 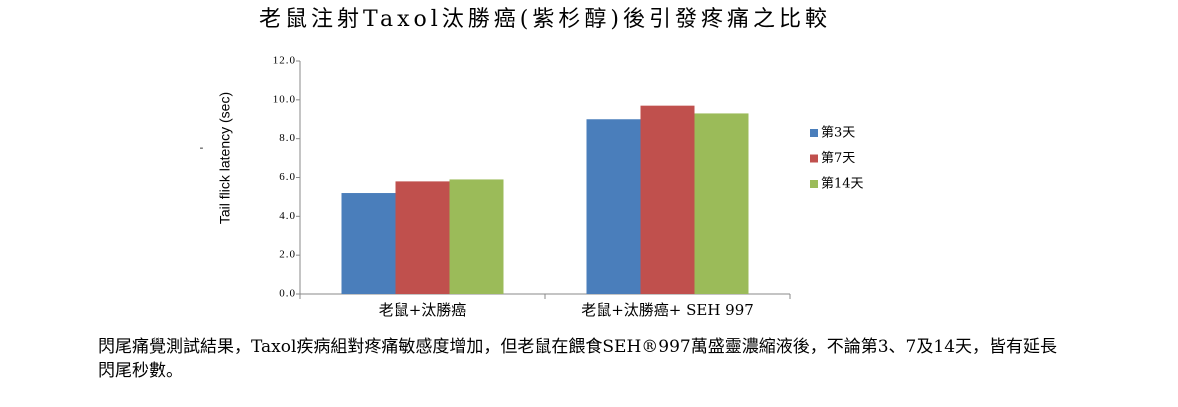 I want to click on y-tick-label: 2.0, so click(x=287, y=255).